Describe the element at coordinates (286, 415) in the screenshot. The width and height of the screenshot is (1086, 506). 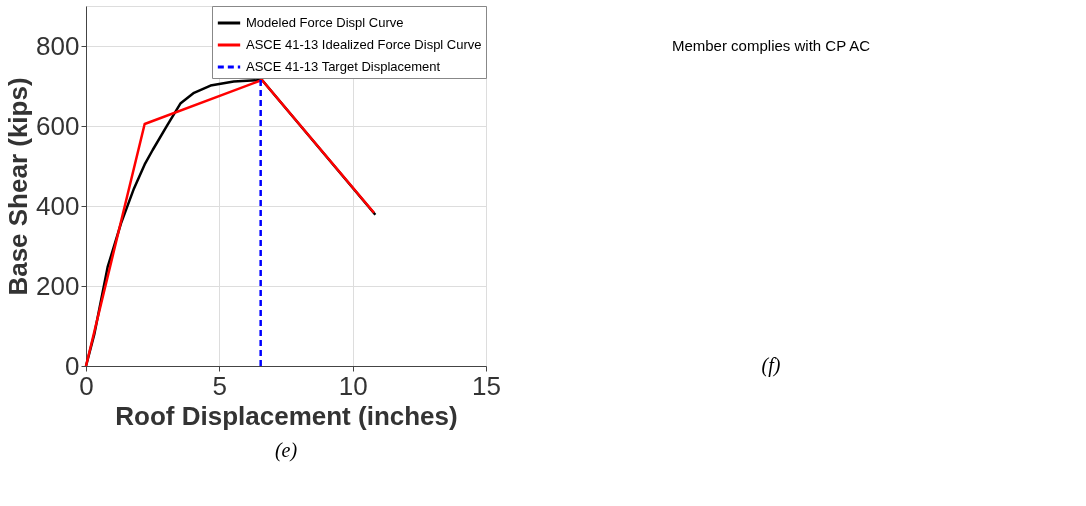
I see `x-axis-title: Roof Displacement (inches)` at that location.